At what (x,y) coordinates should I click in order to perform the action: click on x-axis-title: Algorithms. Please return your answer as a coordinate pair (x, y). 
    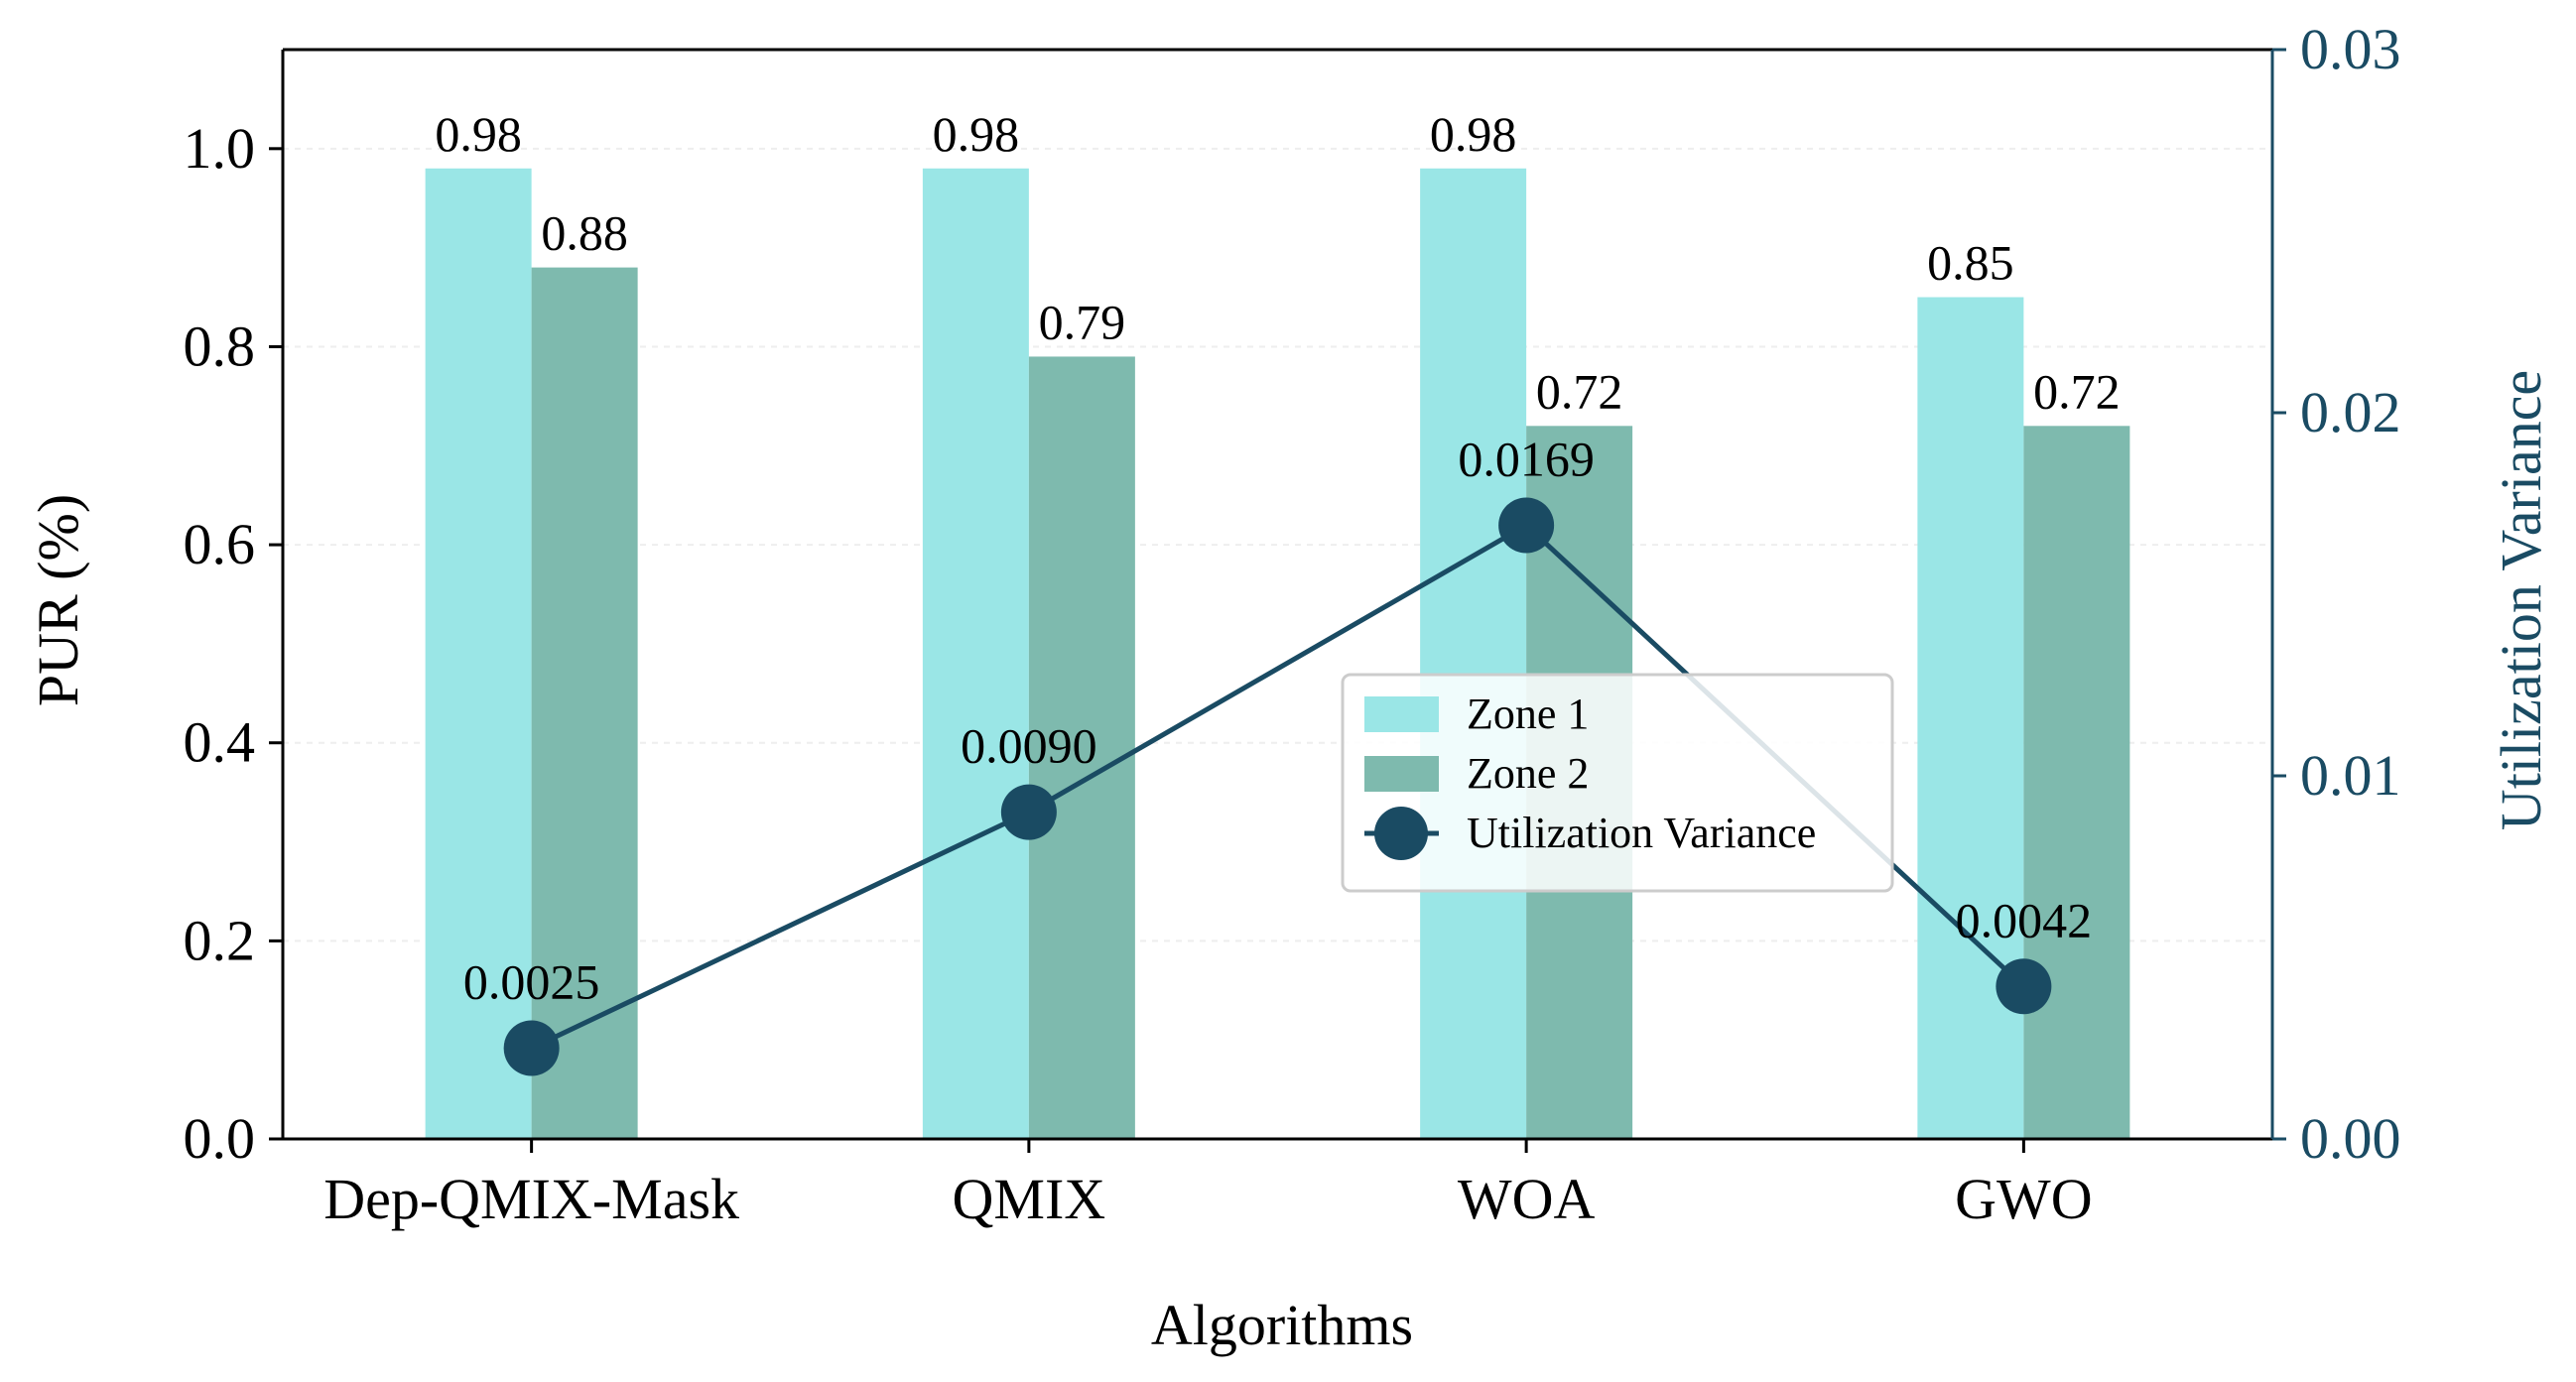
    Looking at the image, I should click on (1282, 1325).